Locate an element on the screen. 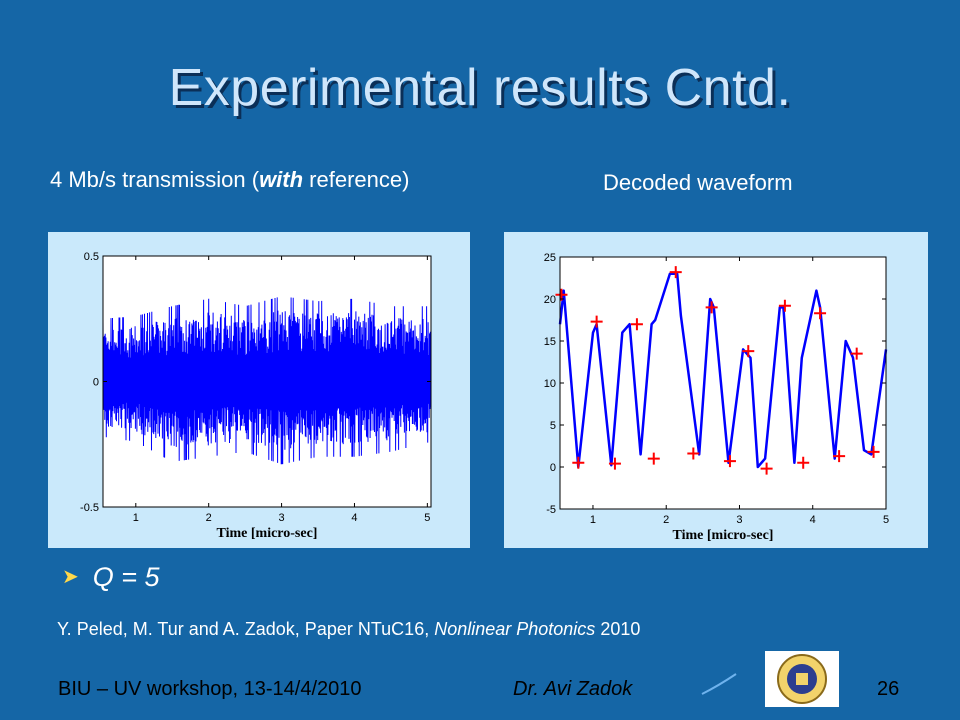  bullet-text: Q = 5 is located at coordinates (126, 577).